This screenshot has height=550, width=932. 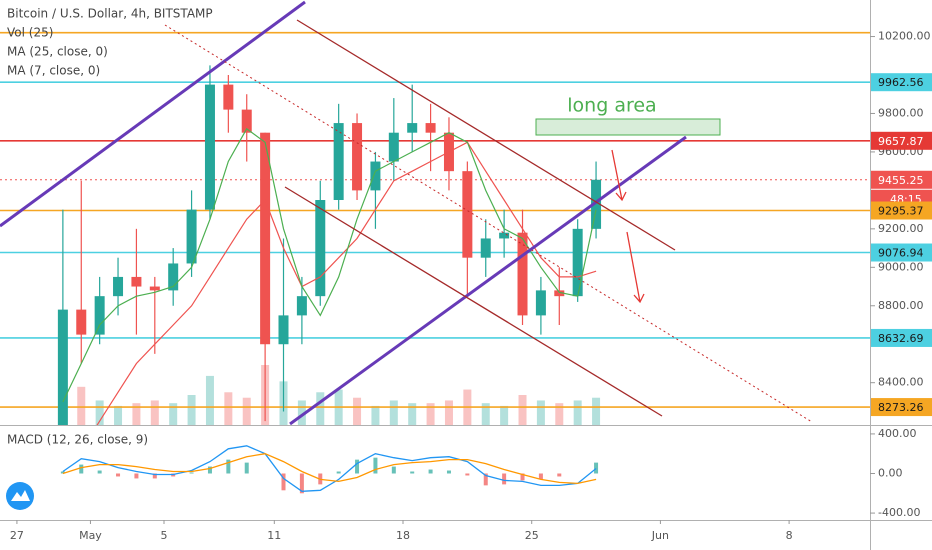 What do you see at coordinates (901, 305) in the screenshot?
I see `y-tick-label: 8800.00` at bounding box center [901, 305].